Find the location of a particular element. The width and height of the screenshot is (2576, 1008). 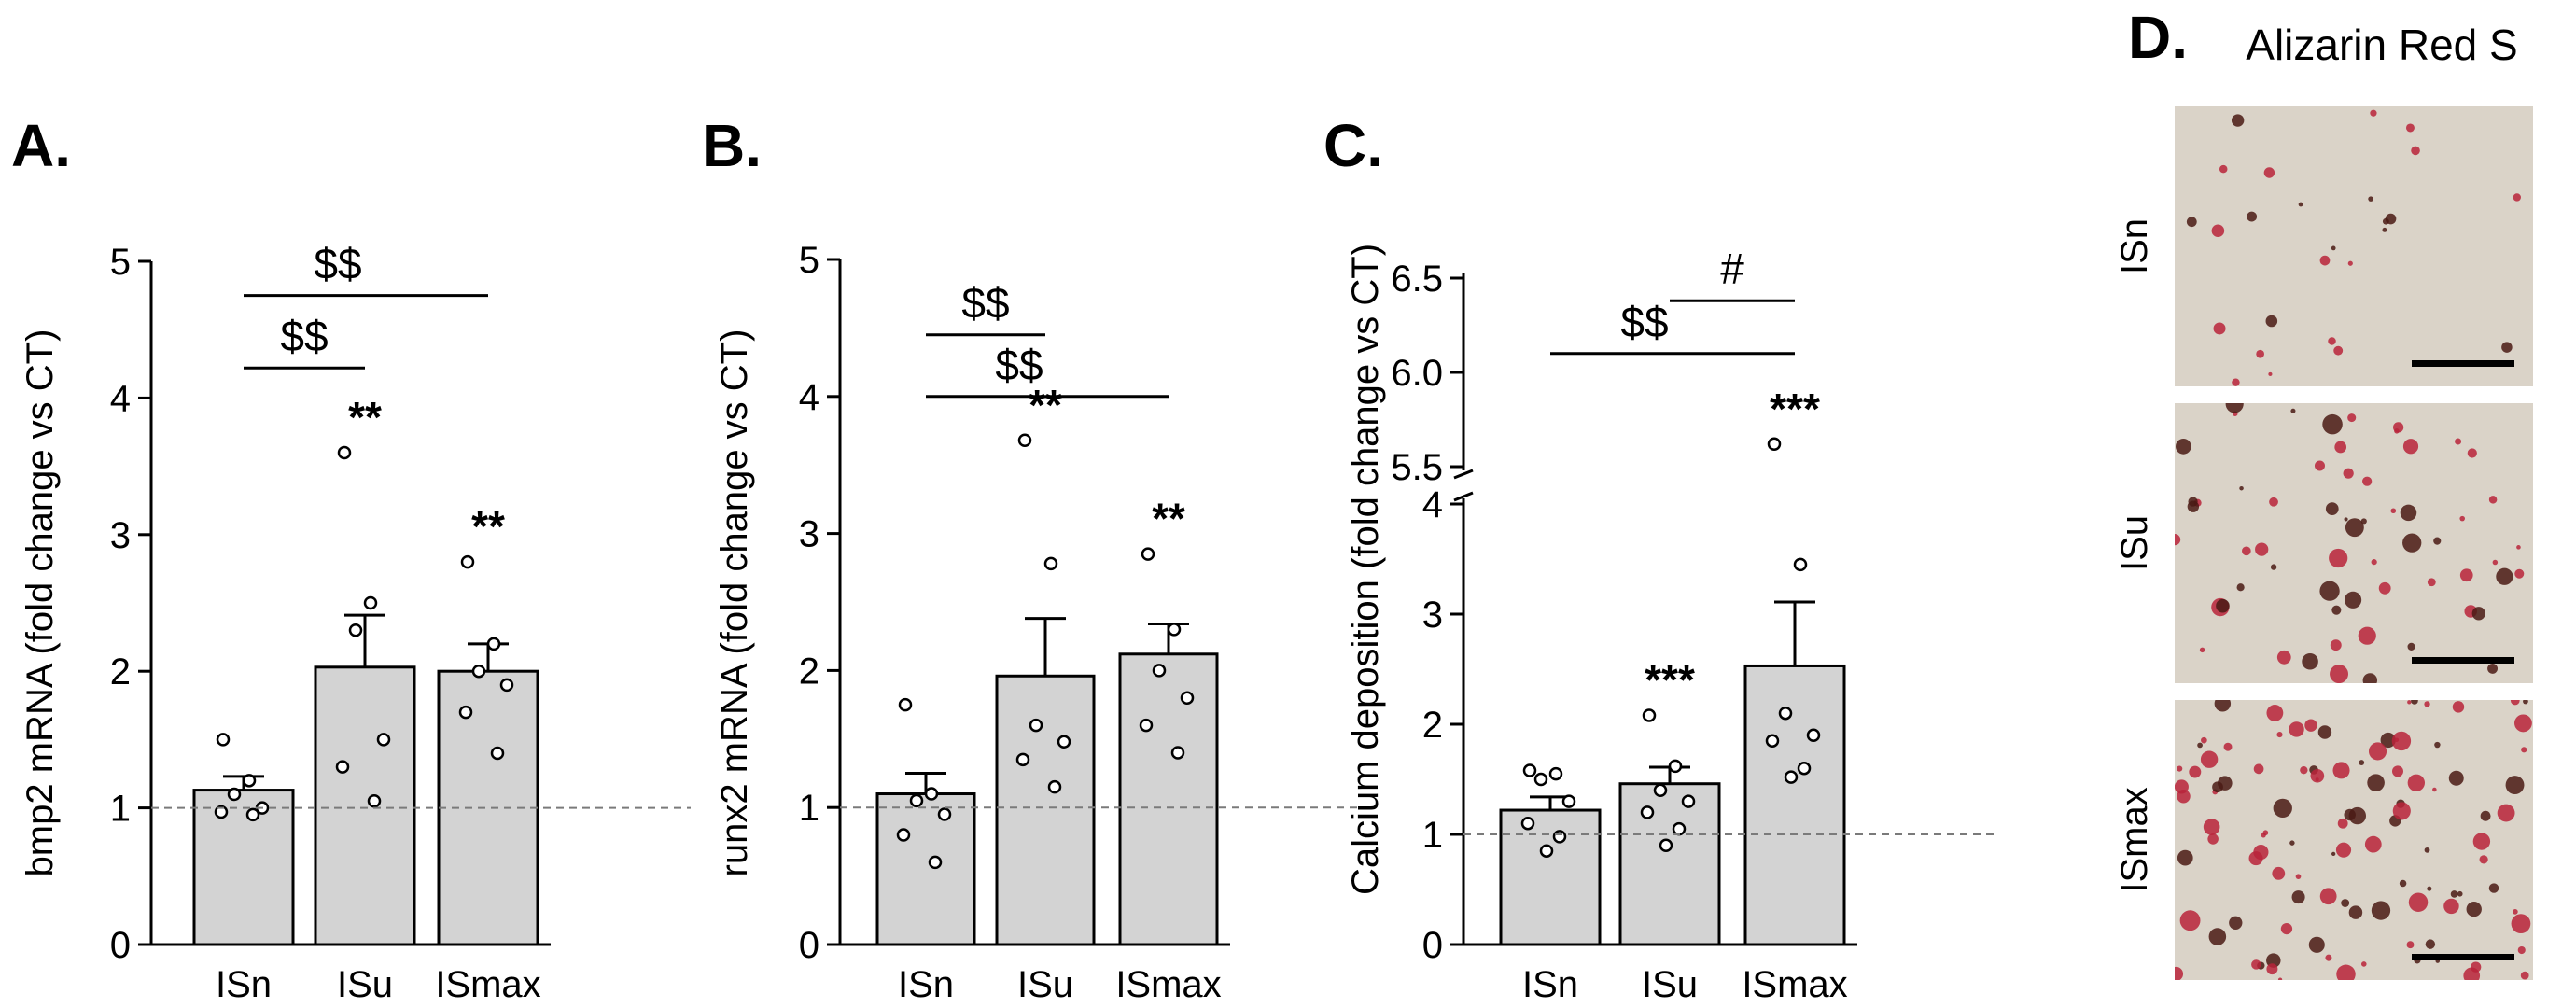

x-tick-label: ISn is located at coordinates (244, 984).